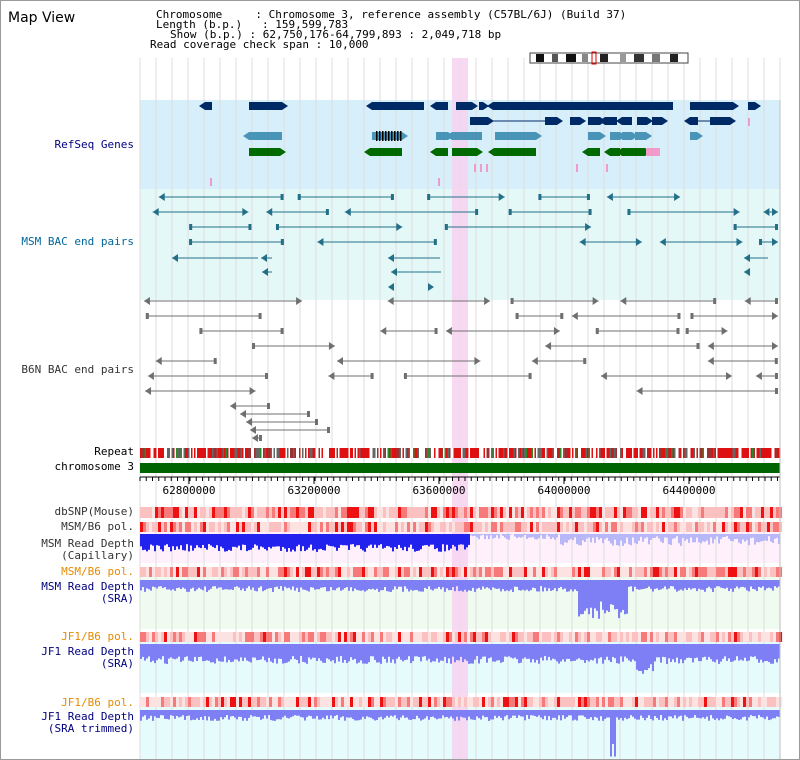 This screenshot has width=800, height=760. What do you see at coordinates (604, 58) in the screenshot?
I see `ideogram-band` at bounding box center [604, 58].